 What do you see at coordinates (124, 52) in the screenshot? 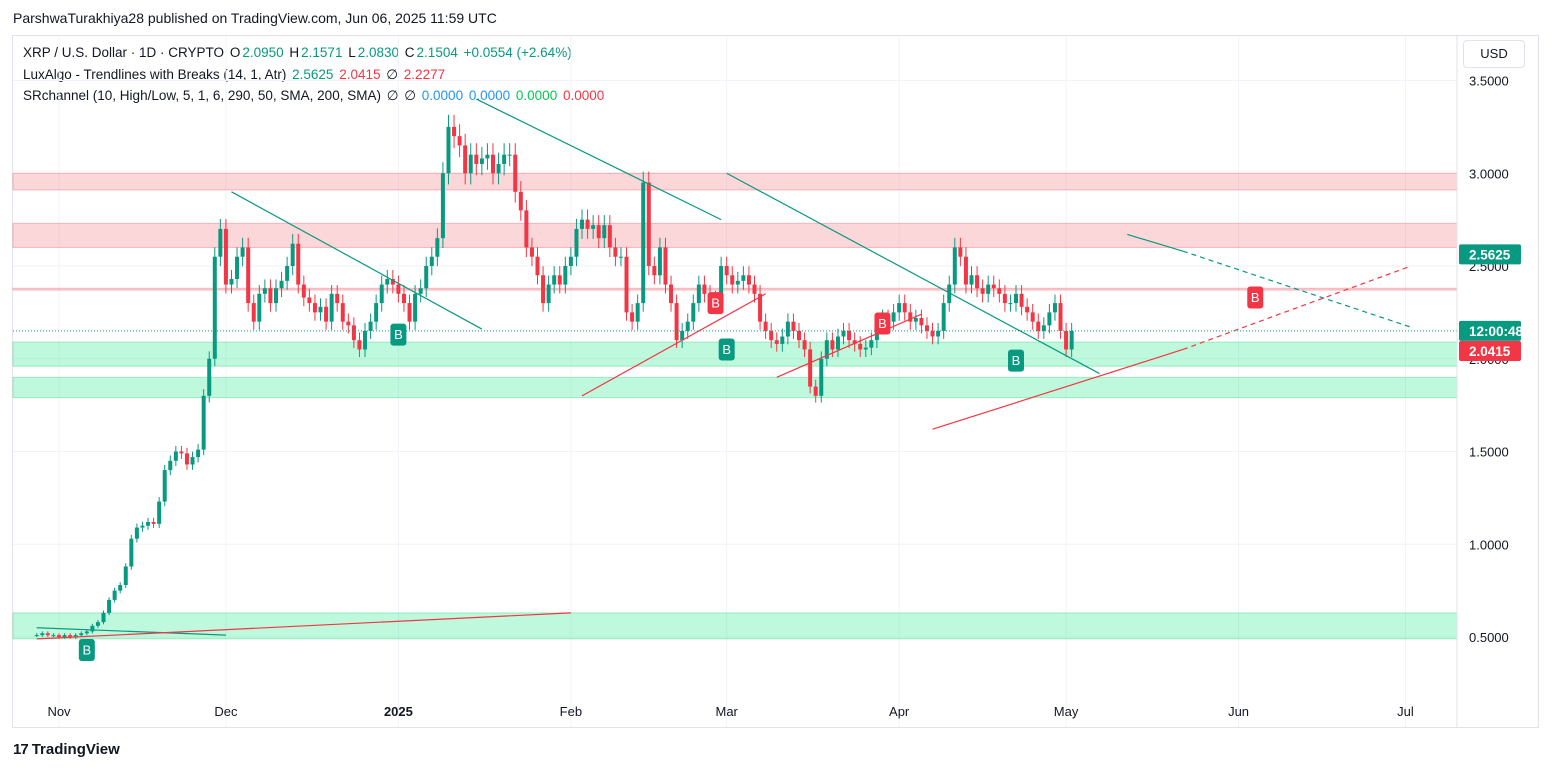
I see `legend-symbol: XRP / U.S. Dollar · 1D · CRYPTO` at bounding box center [124, 52].